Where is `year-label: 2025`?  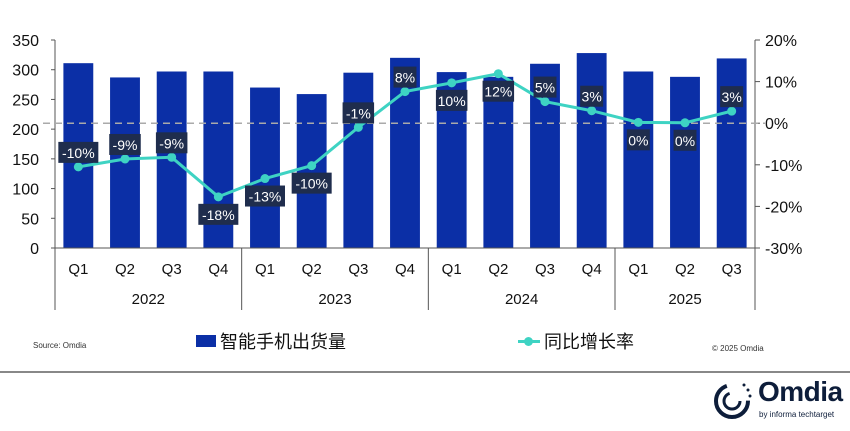 year-label: 2025 is located at coordinates (684, 299).